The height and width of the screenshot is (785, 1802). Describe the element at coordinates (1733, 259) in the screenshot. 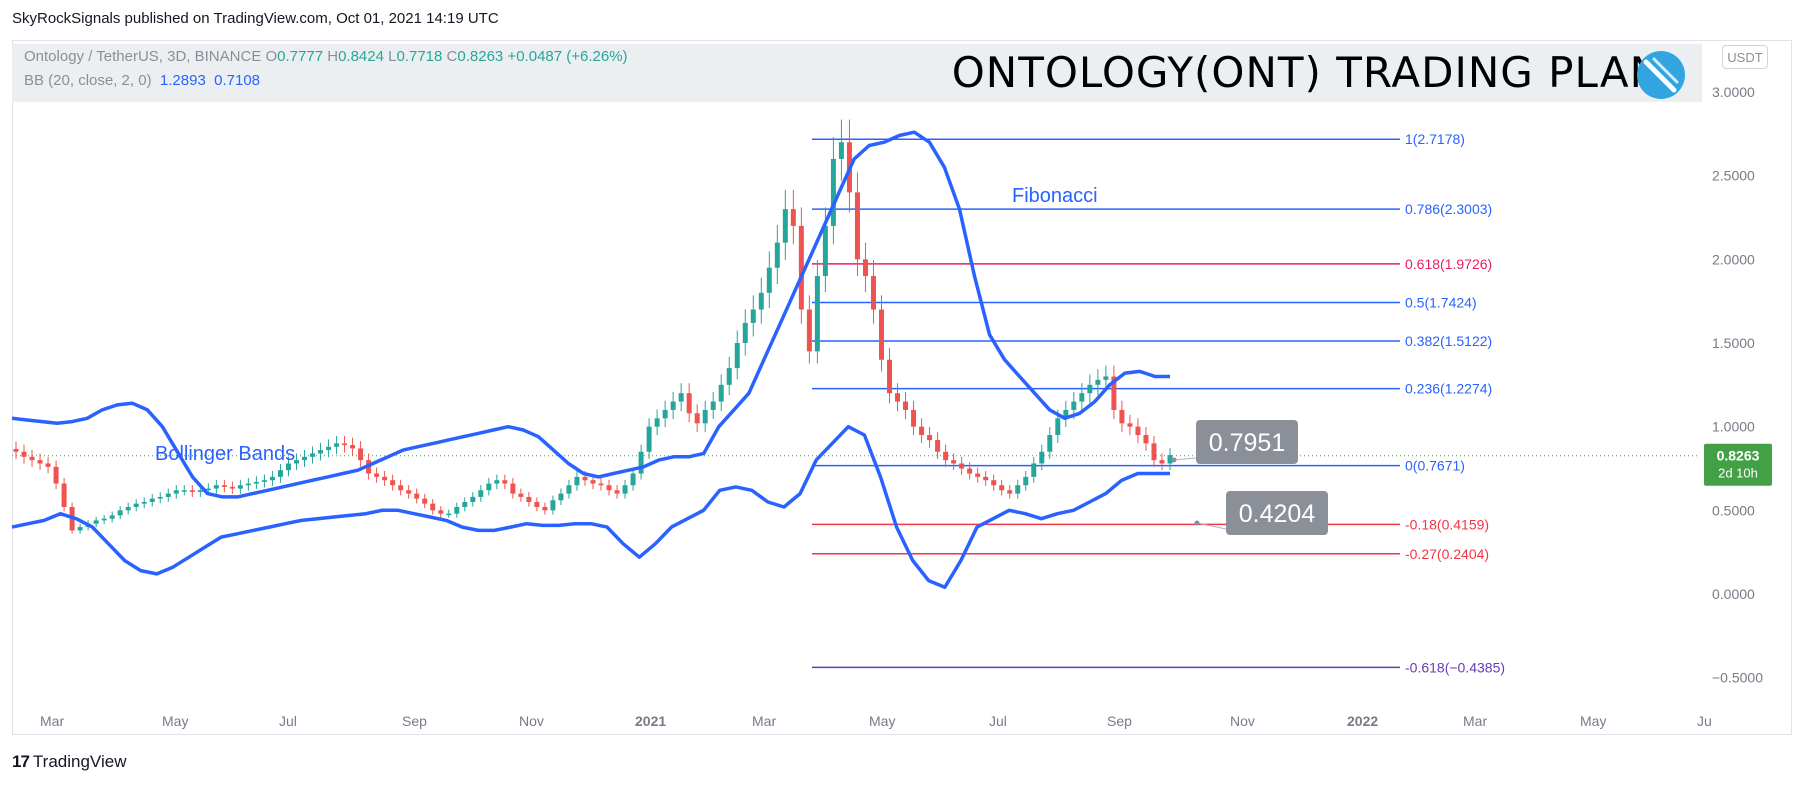

I see `y-tick-label: 2.0000` at that location.